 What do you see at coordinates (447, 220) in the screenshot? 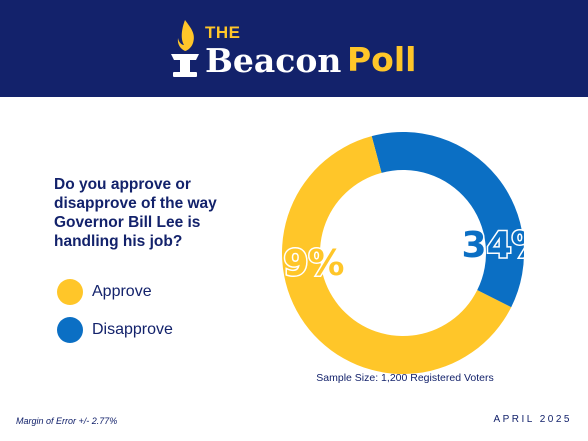
I see `donut-slice-disapprove` at bounding box center [447, 220].